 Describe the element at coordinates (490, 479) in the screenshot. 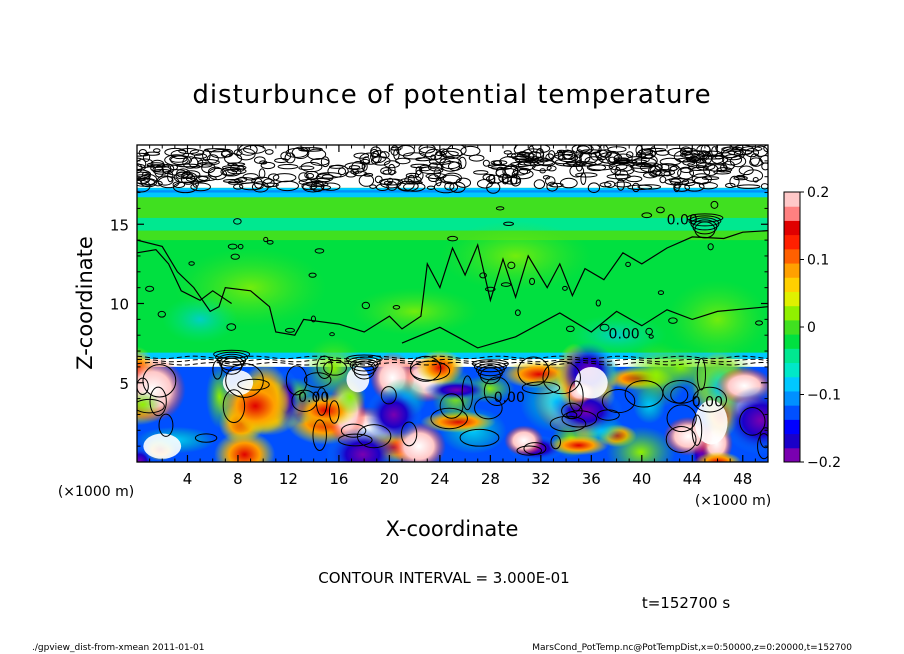

I see `x-tick-label: 28` at that location.